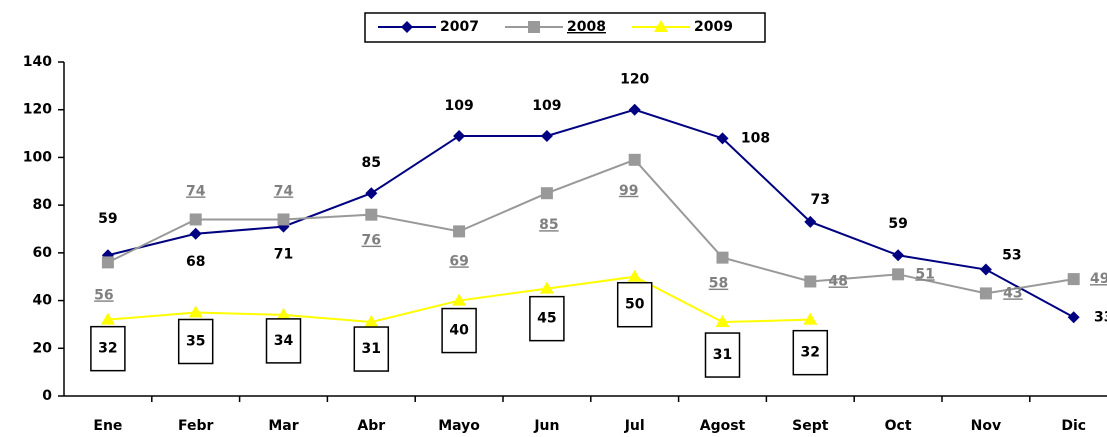  What do you see at coordinates (43, 205) in the screenshot?
I see `y-tick-label: 80` at bounding box center [43, 205].